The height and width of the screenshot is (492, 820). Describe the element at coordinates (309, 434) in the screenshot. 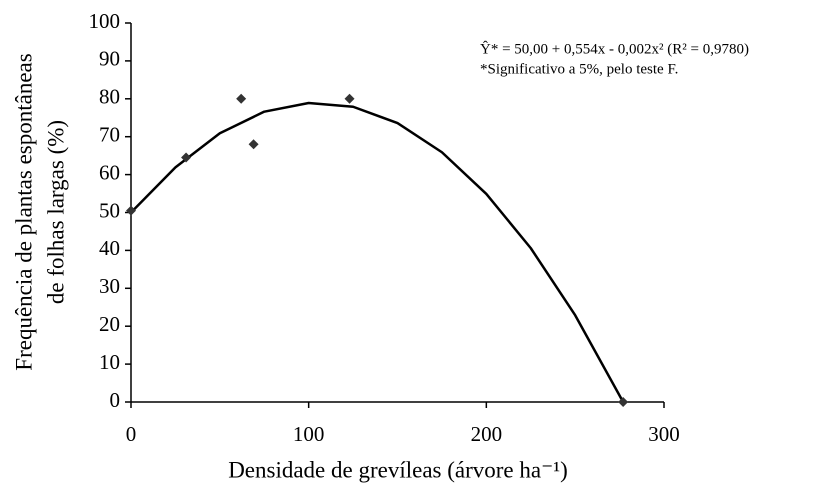

I see `x-tick-label: 100` at that location.